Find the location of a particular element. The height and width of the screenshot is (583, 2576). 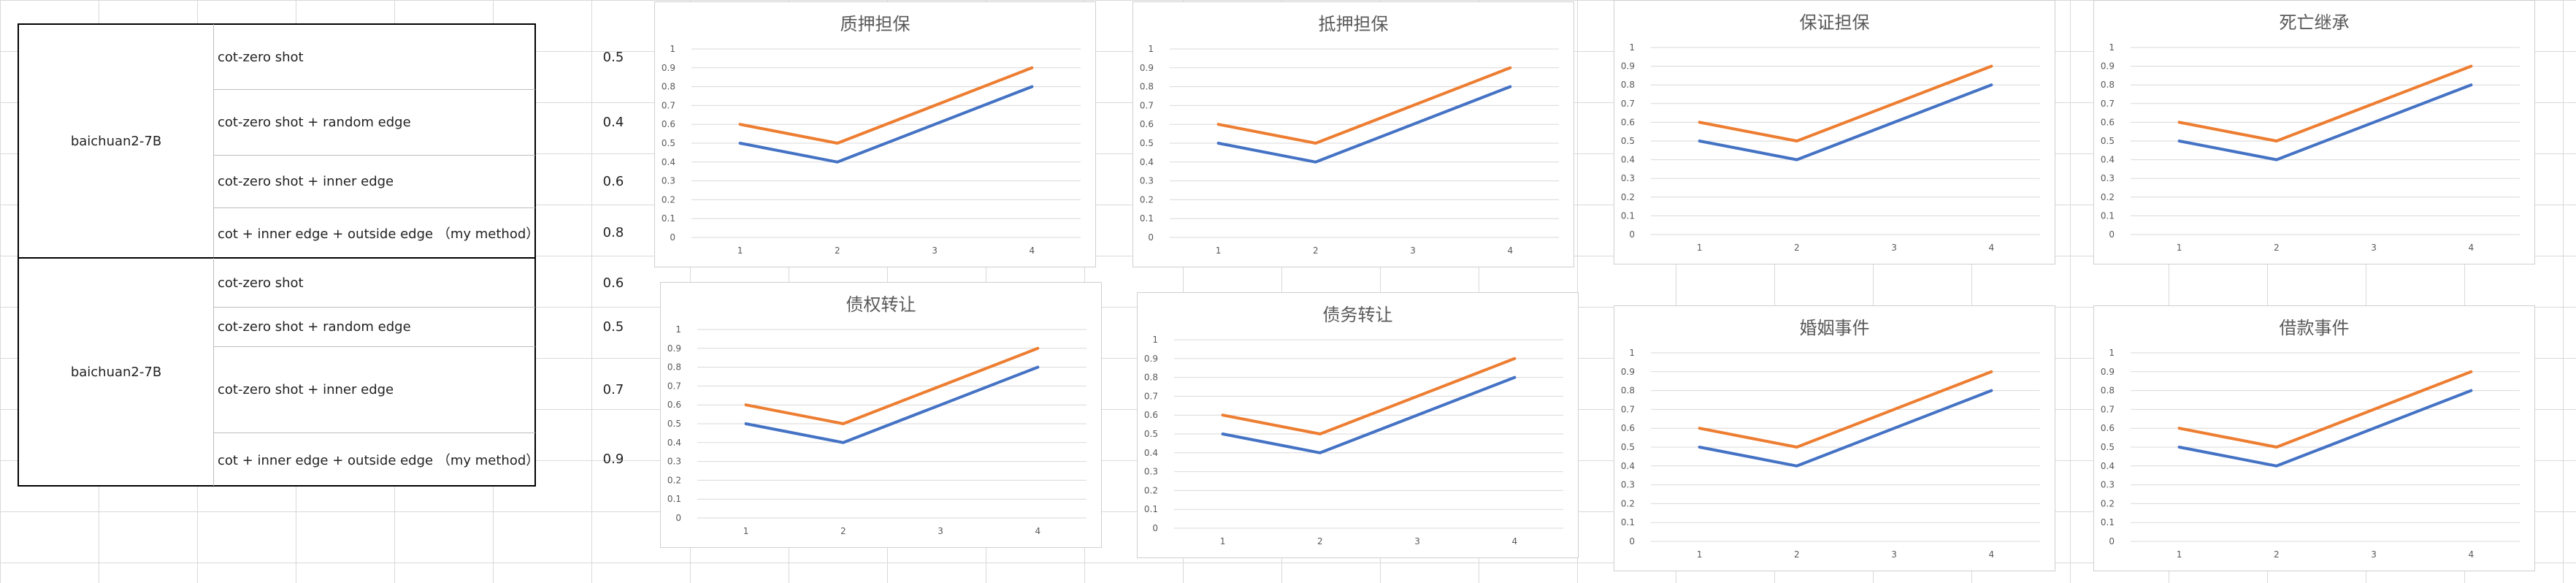

line-chart: 婚姻事件 0 0.1 0.2 0.3 0.4 0.5 0.6 0.7 0.8 0.9 1 1 2 3 4 is located at coordinates (1834, 438).